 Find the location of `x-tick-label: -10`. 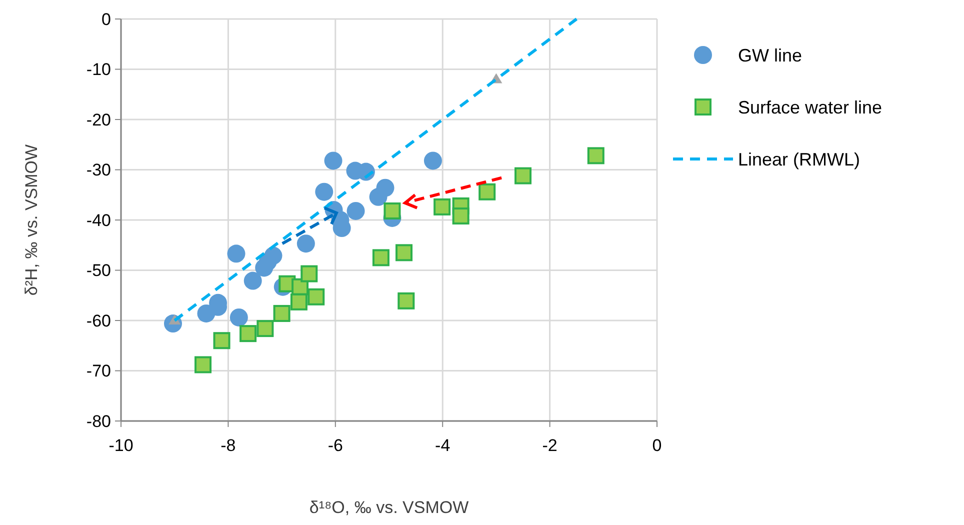

x-tick-label: -10 is located at coordinates (121, 445).